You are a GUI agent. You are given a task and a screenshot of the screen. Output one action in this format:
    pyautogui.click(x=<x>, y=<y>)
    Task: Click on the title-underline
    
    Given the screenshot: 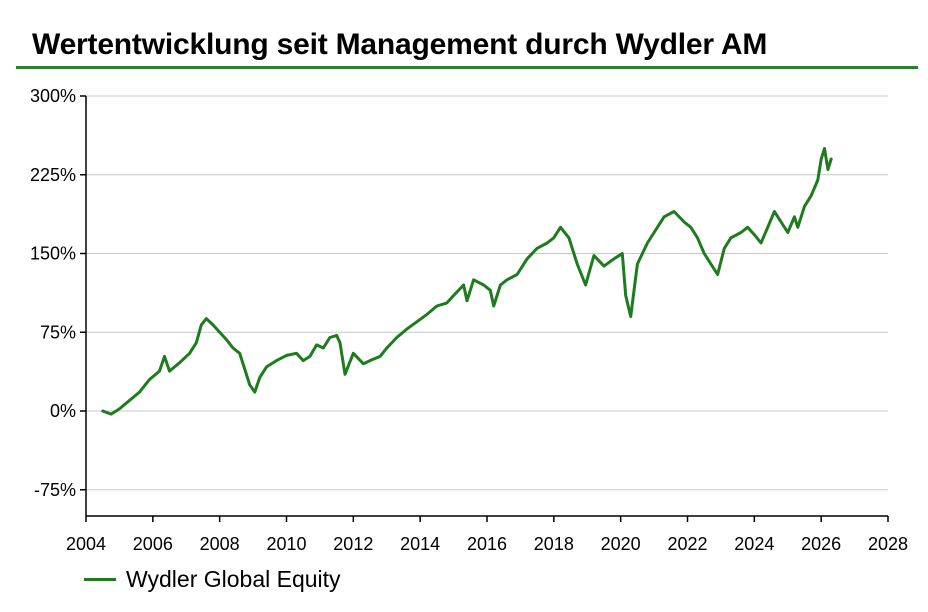 What is the action you would take?
    pyautogui.click(x=467, y=67)
    